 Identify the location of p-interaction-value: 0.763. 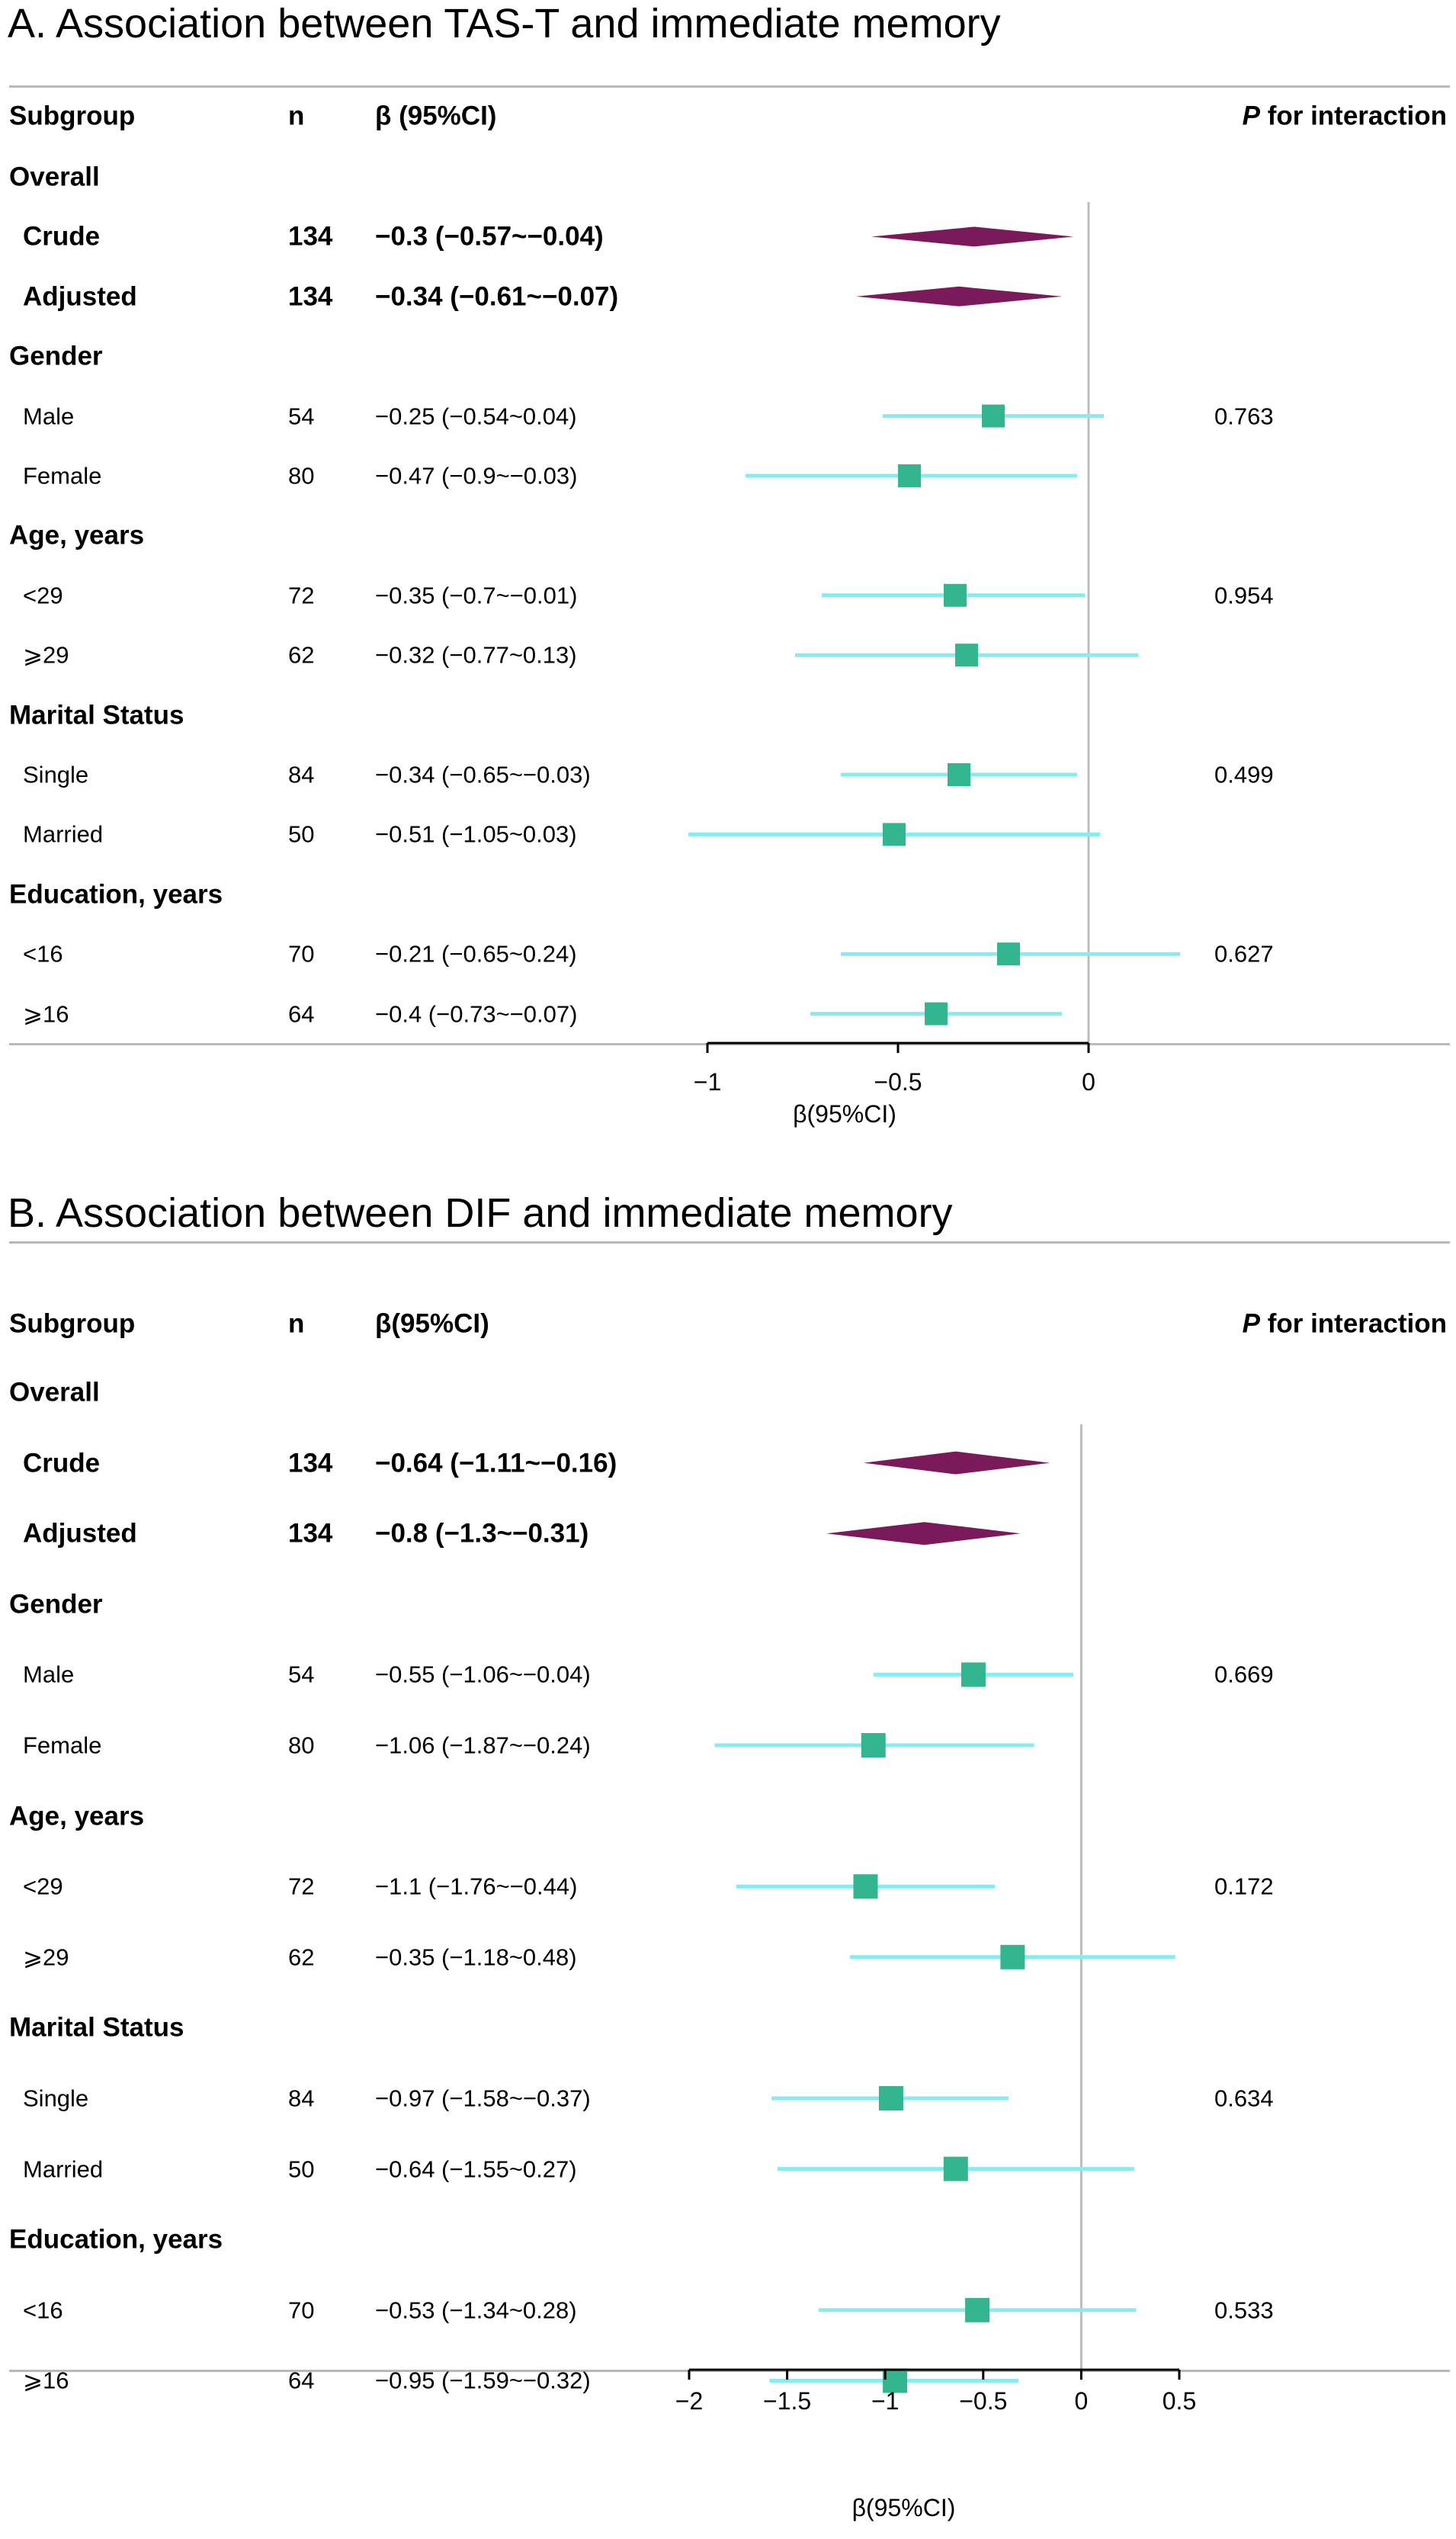
(1244, 416).